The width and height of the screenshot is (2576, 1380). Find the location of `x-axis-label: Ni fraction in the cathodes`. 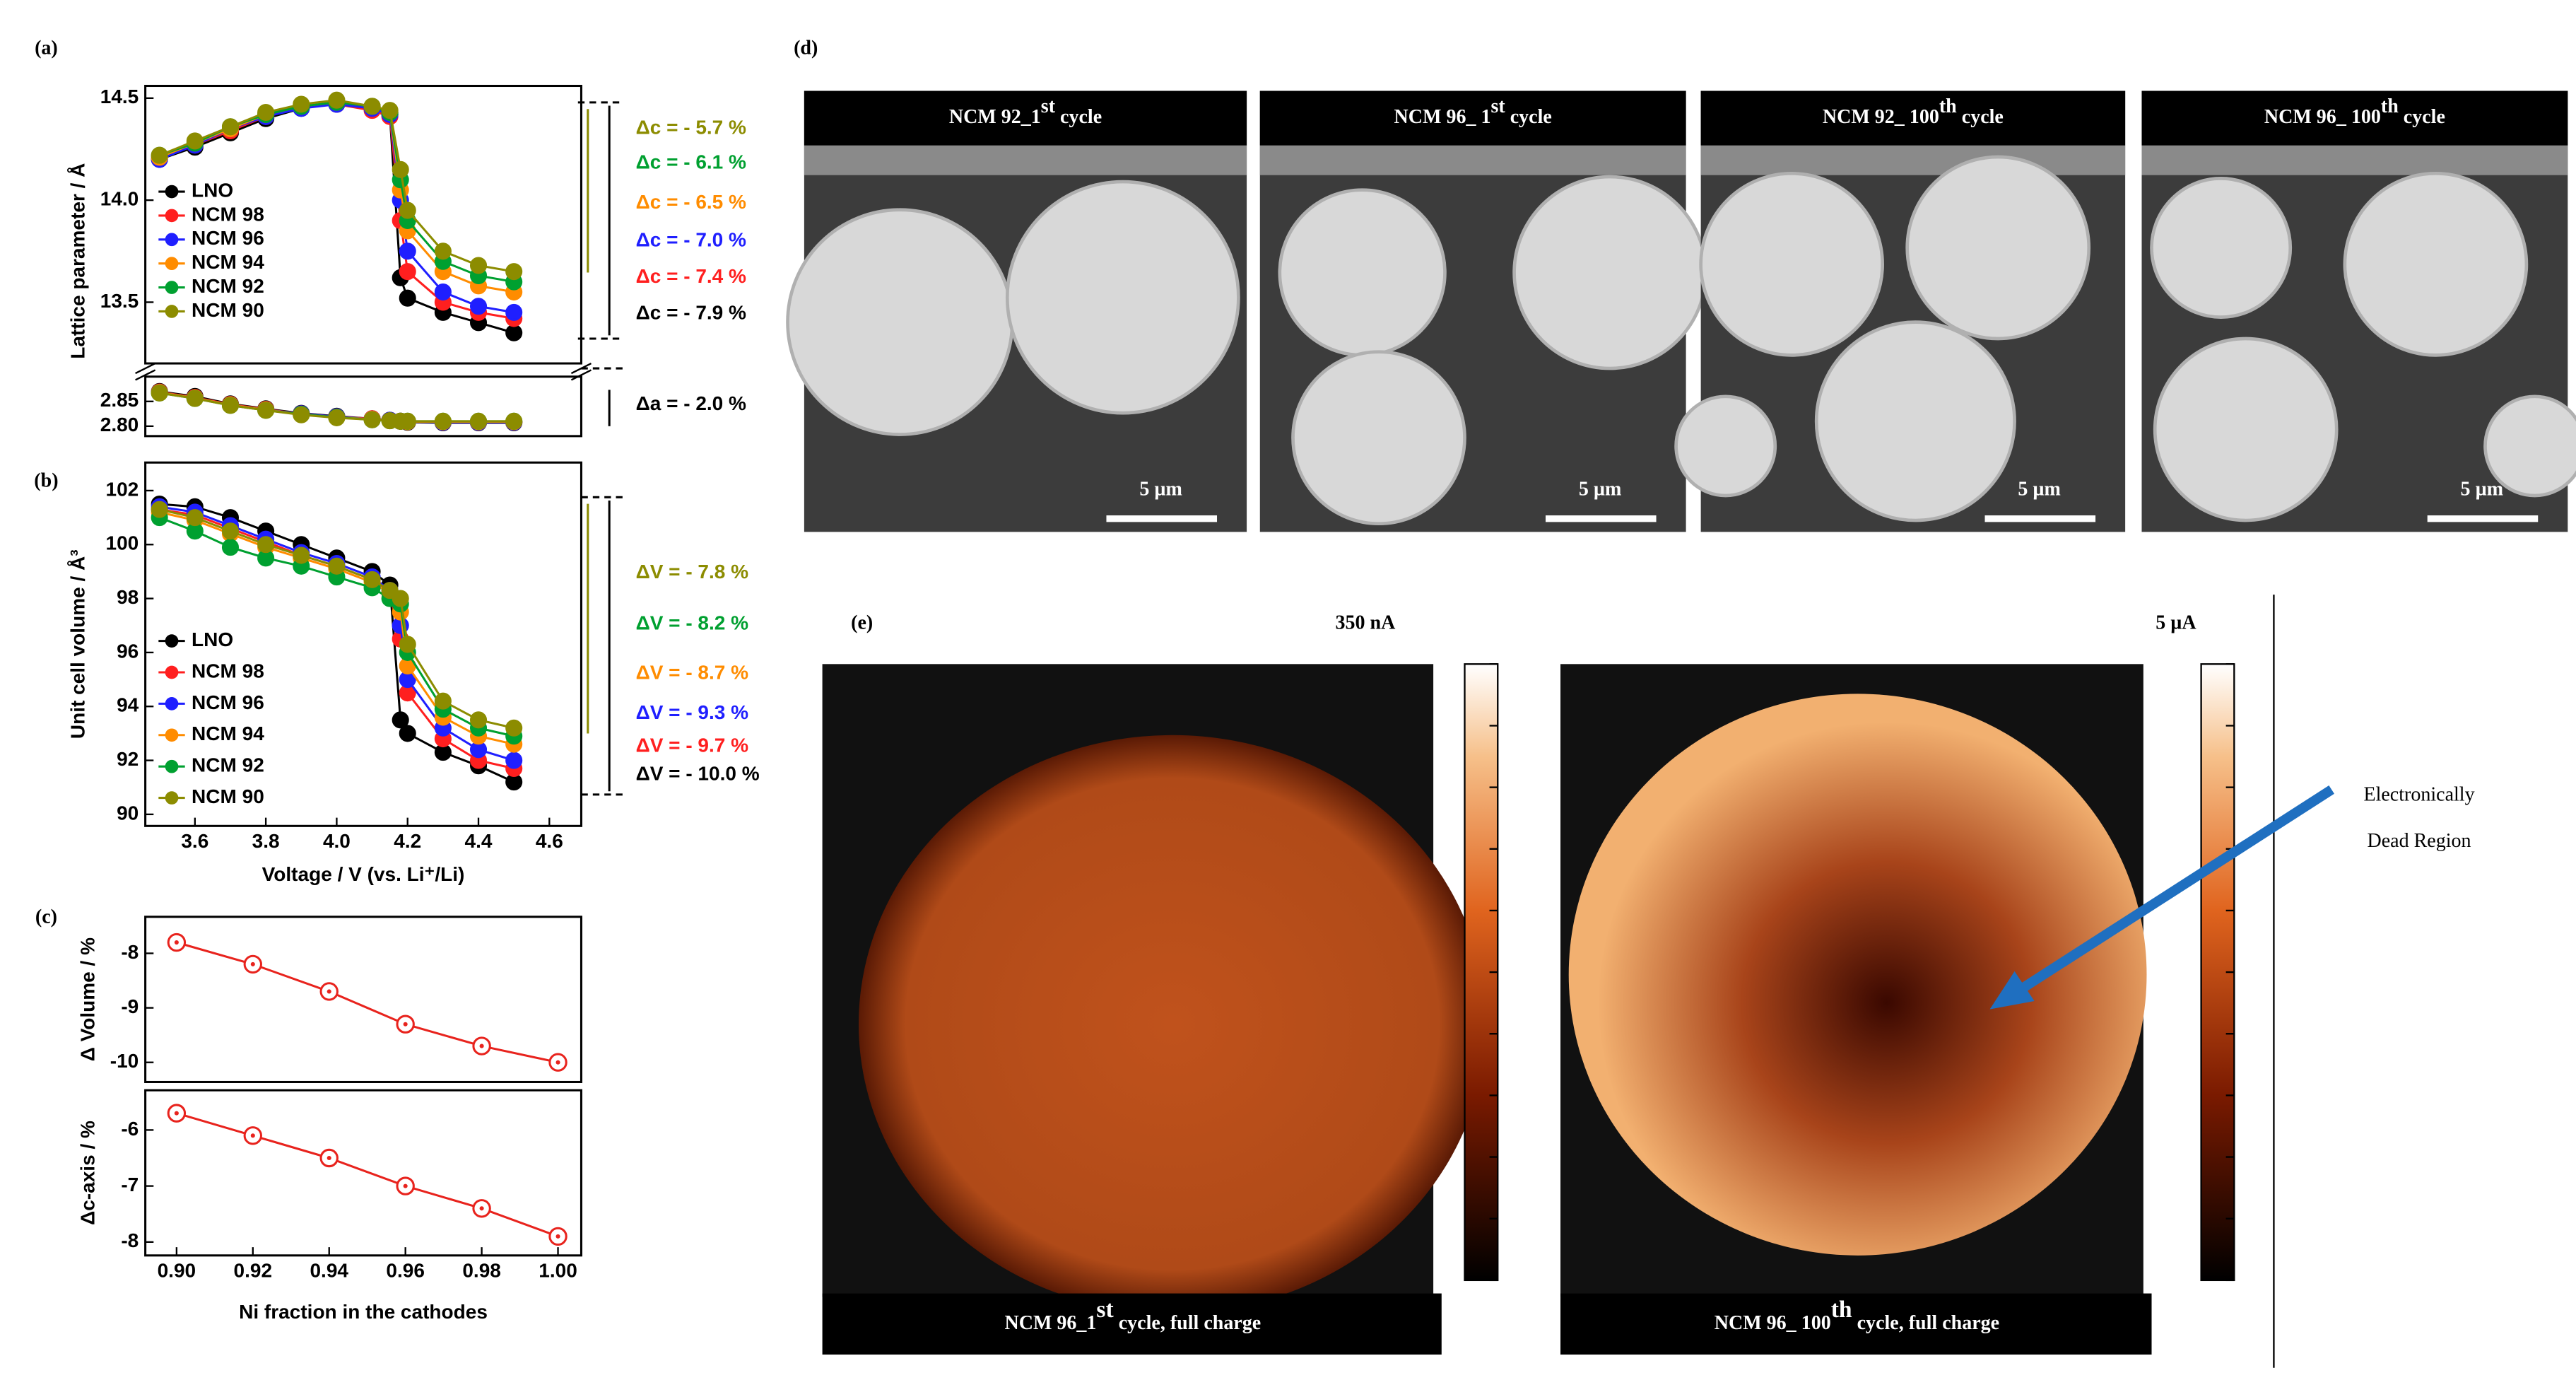

x-axis-label: Ni fraction in the cathodes is located at coordinates (363, 1312).